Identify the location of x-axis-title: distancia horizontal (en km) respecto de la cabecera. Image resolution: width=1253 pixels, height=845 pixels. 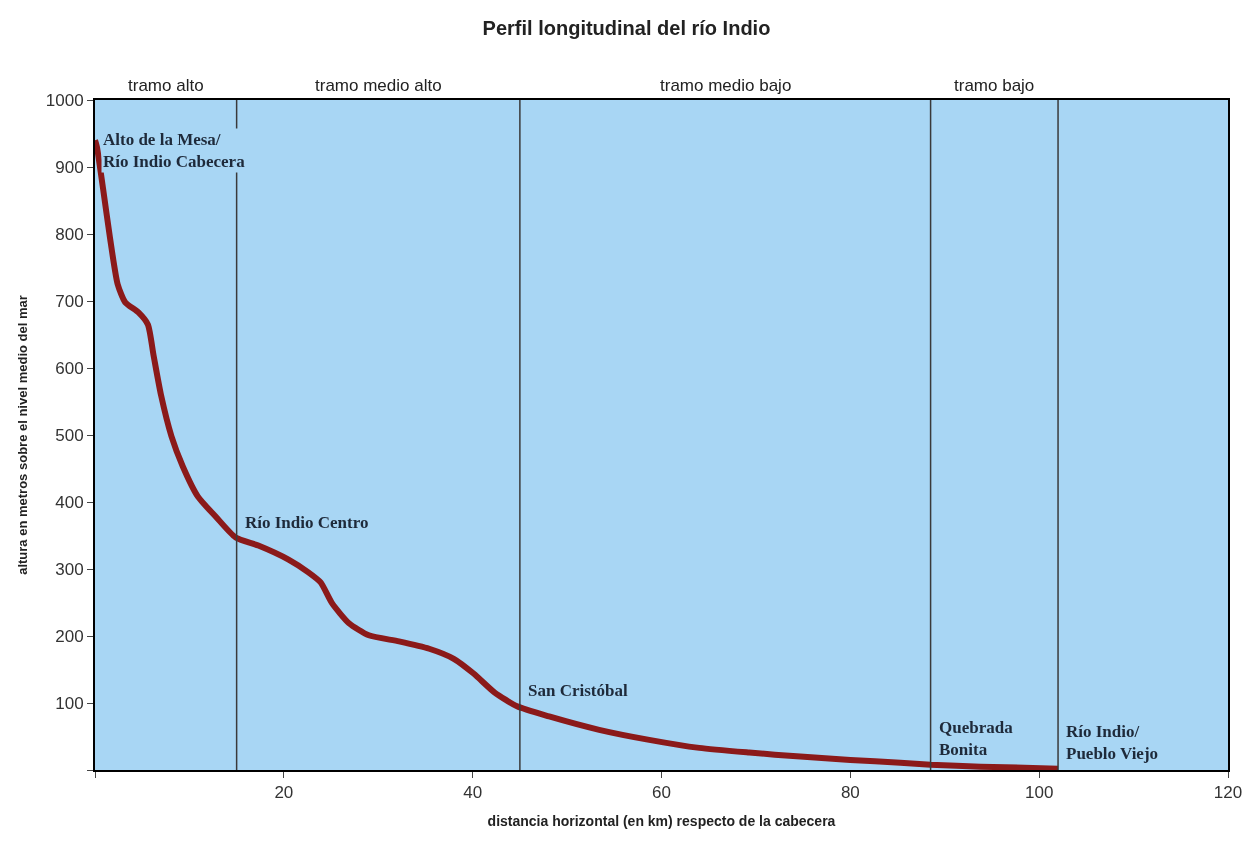
(661, 821).